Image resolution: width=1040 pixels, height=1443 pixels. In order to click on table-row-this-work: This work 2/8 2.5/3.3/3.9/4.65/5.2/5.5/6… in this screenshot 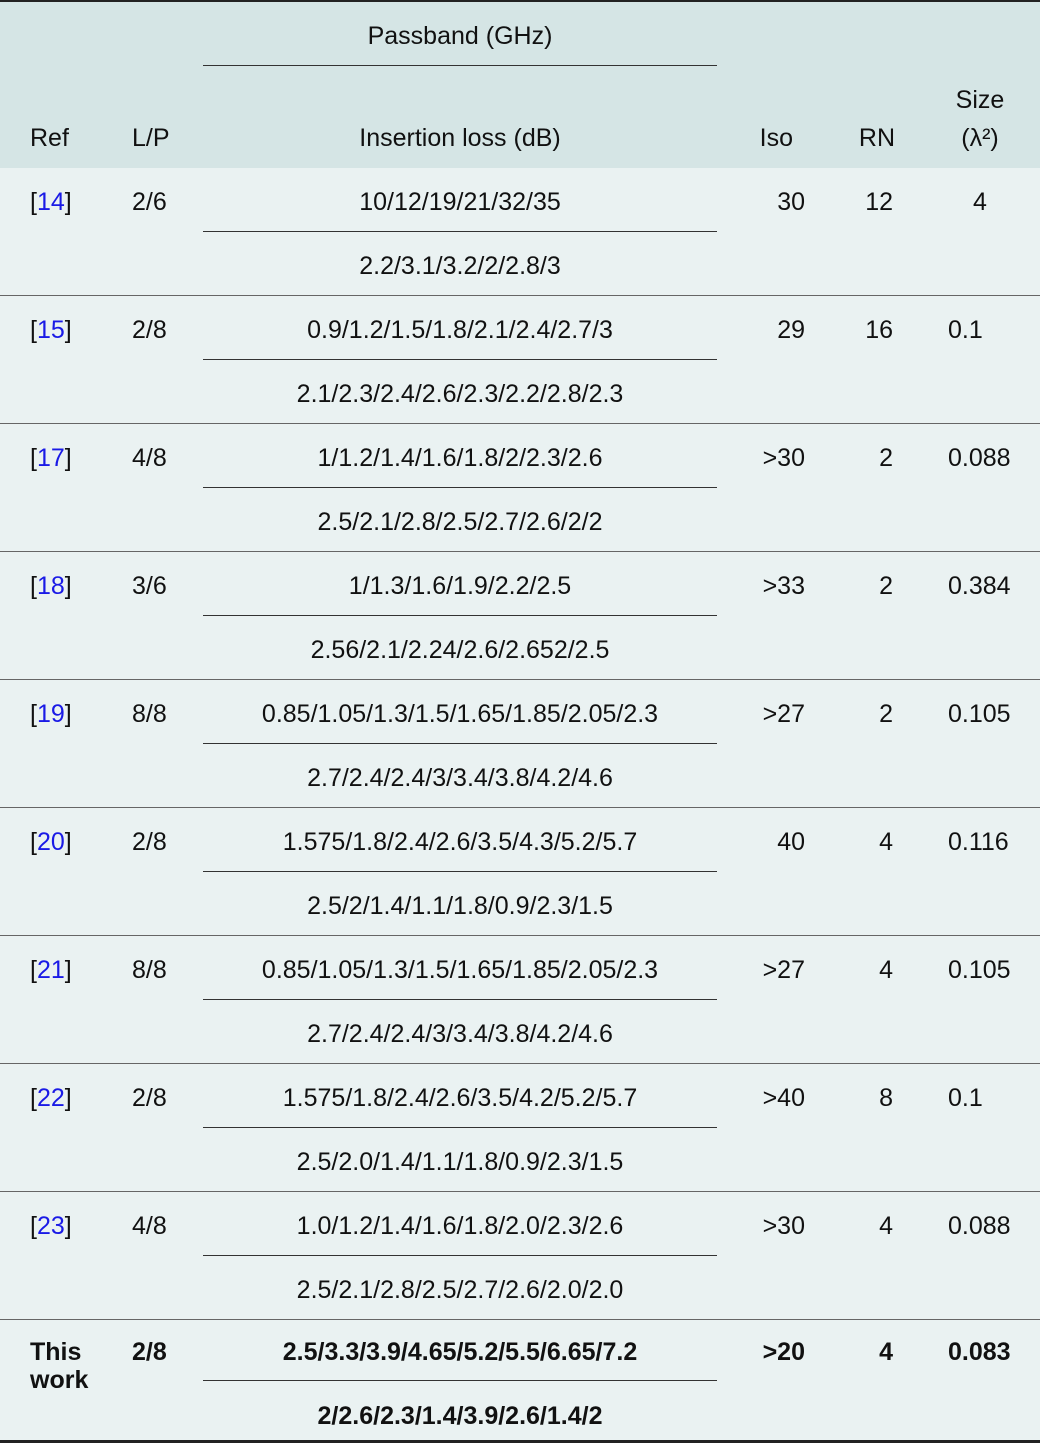, I will do `click(520, 1381)`.